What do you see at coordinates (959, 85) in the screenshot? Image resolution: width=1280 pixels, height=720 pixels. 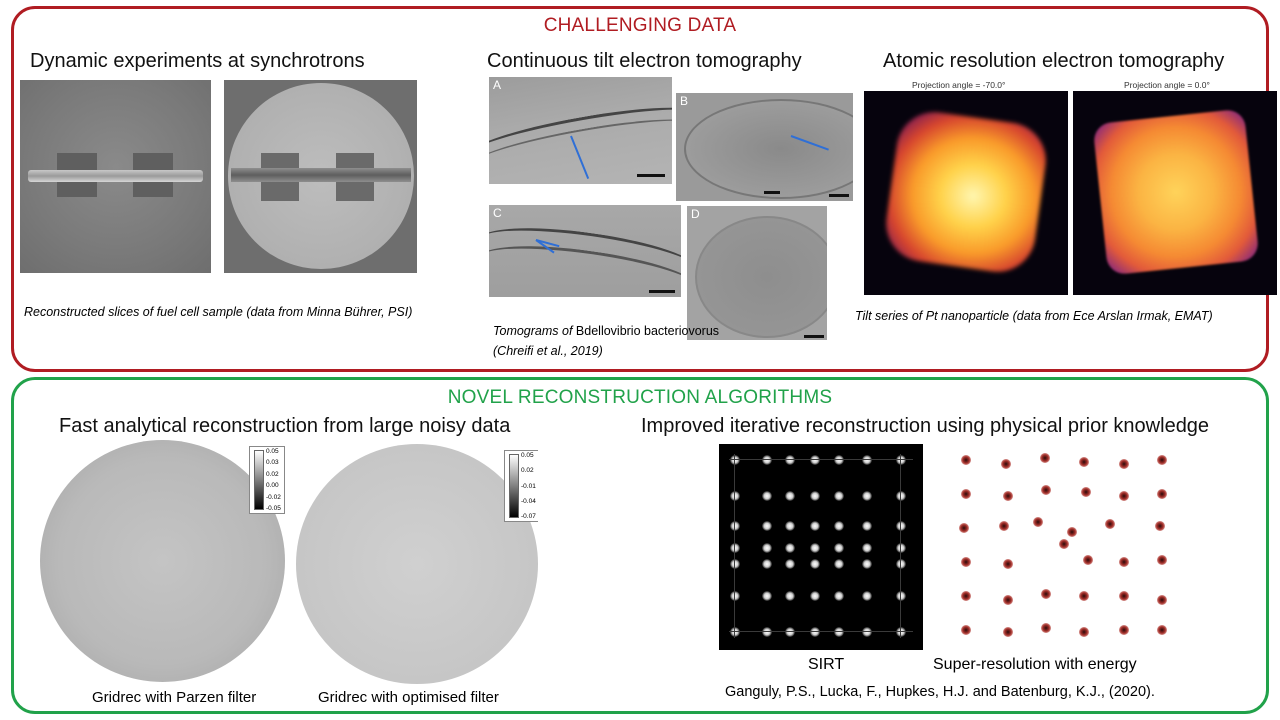 I see `projection-label-1: Projection angle = -70.0°` at bounding box center [959, 85].